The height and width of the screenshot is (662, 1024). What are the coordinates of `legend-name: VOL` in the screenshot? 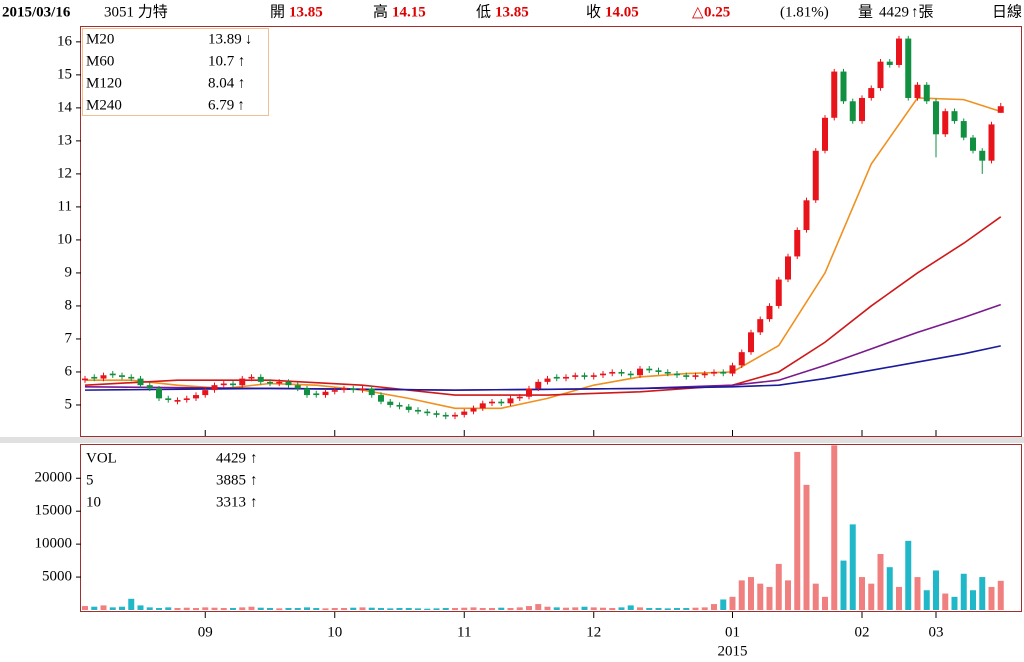 It's located at (101, 458).